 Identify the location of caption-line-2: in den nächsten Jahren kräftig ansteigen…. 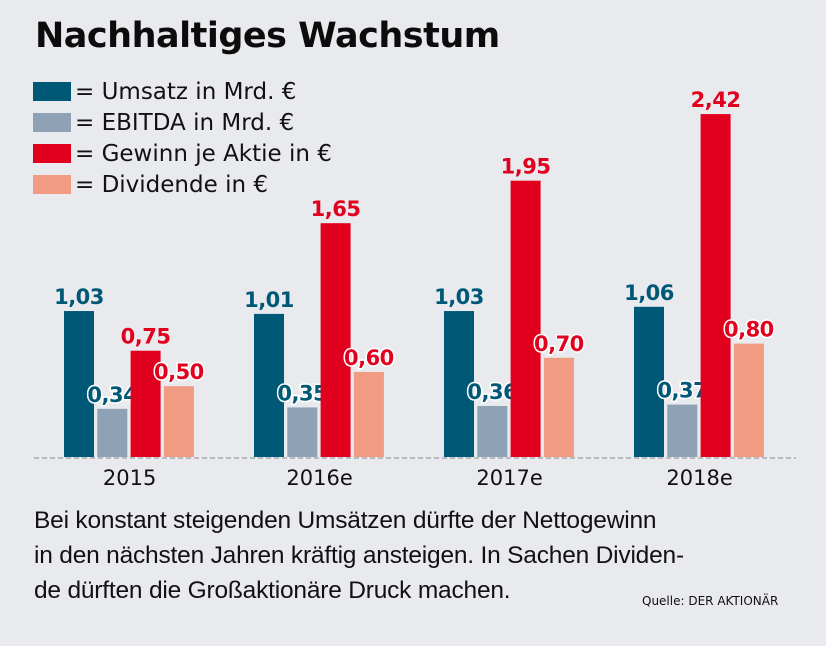
(359, 555).